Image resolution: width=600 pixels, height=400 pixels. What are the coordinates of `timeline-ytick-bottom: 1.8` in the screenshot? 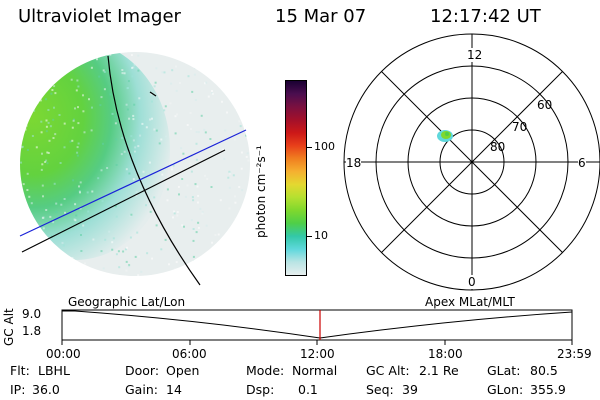 It's located at (32, 331).